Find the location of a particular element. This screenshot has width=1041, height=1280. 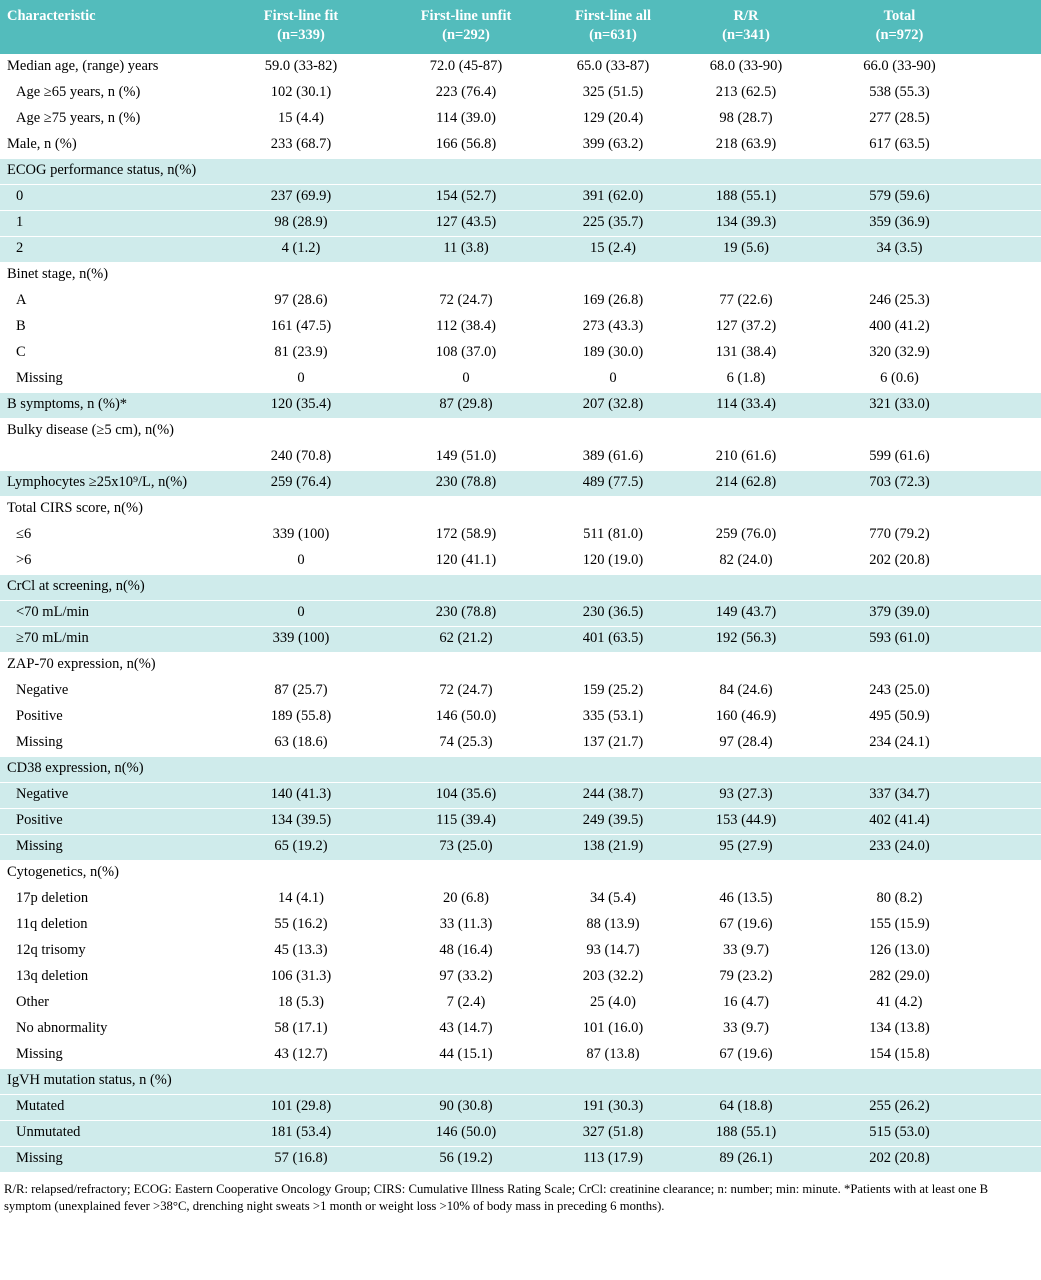

row-label: 1 is located at coordinates (109, 223).